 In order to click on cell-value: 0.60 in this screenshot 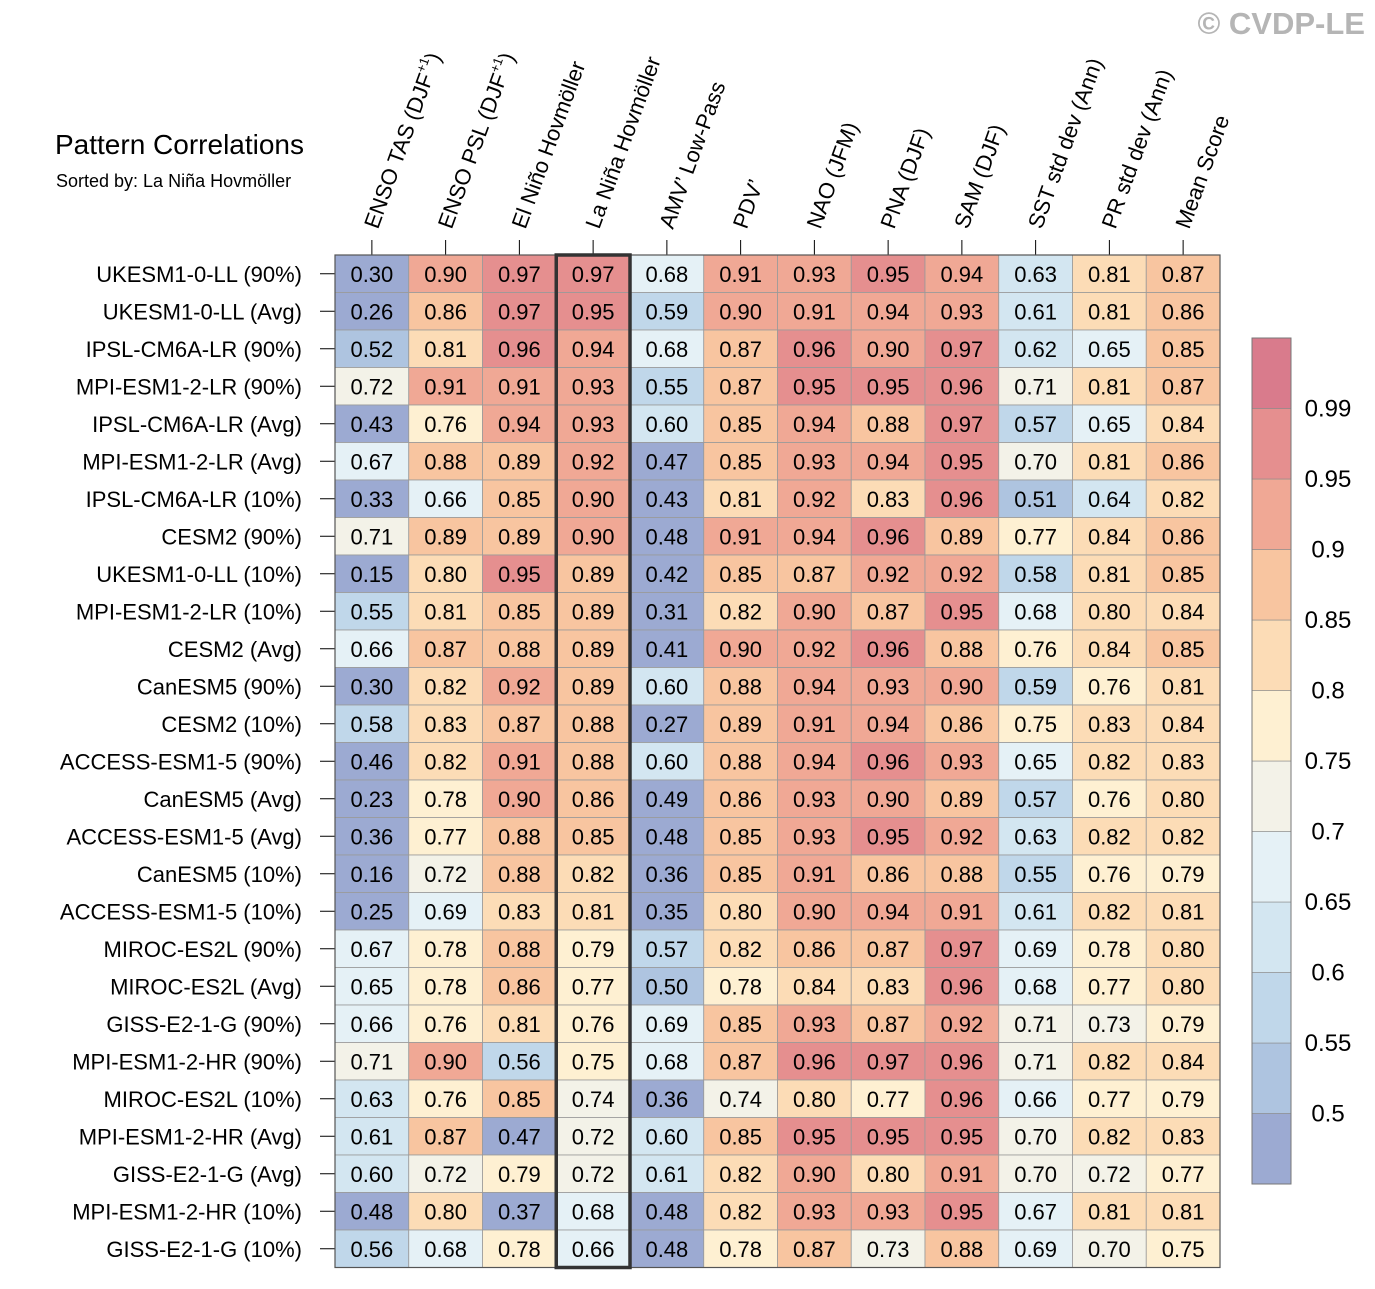, I will do `click(666, 424)`.